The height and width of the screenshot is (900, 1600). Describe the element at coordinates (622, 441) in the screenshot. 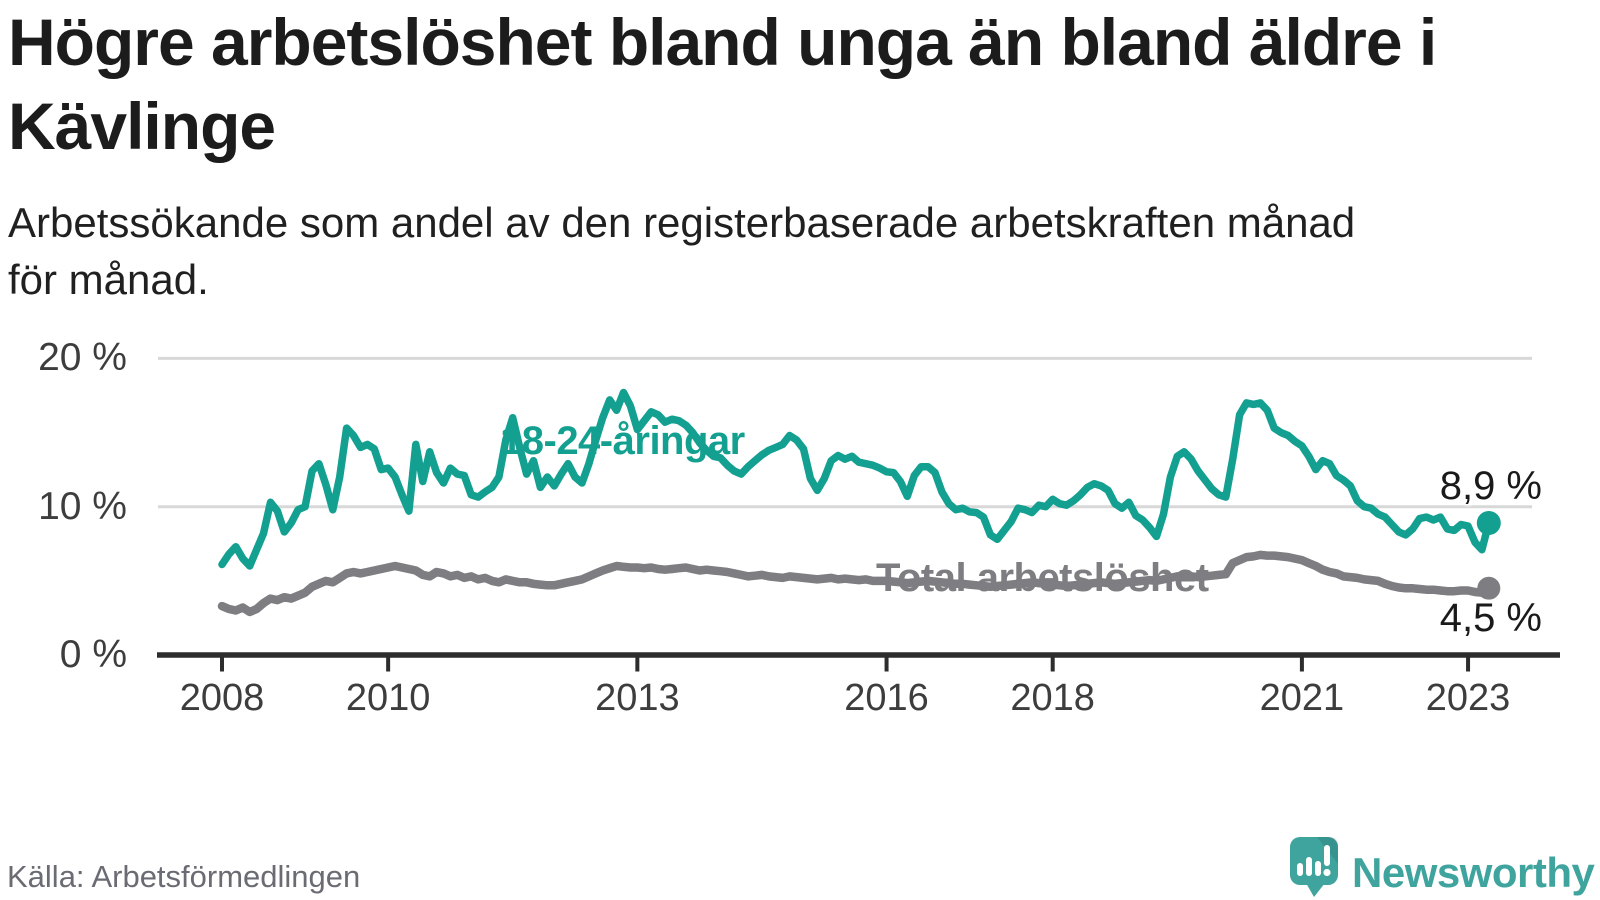

I see `series-label-18-24: 18-24-åringar` at that location.